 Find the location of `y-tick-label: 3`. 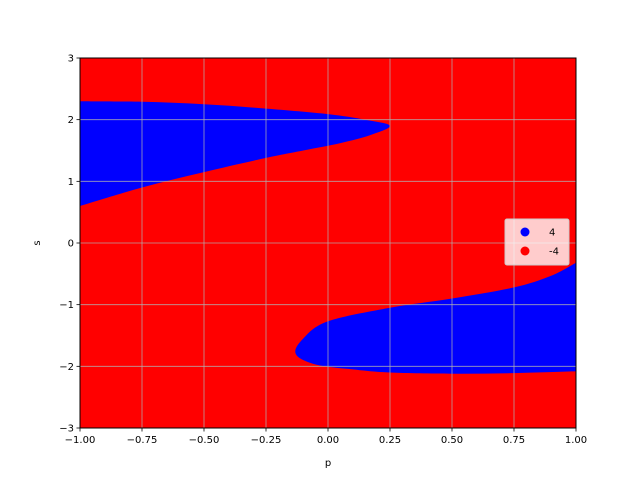

y-tick-label: 3 is located at coordinates (71, 59).